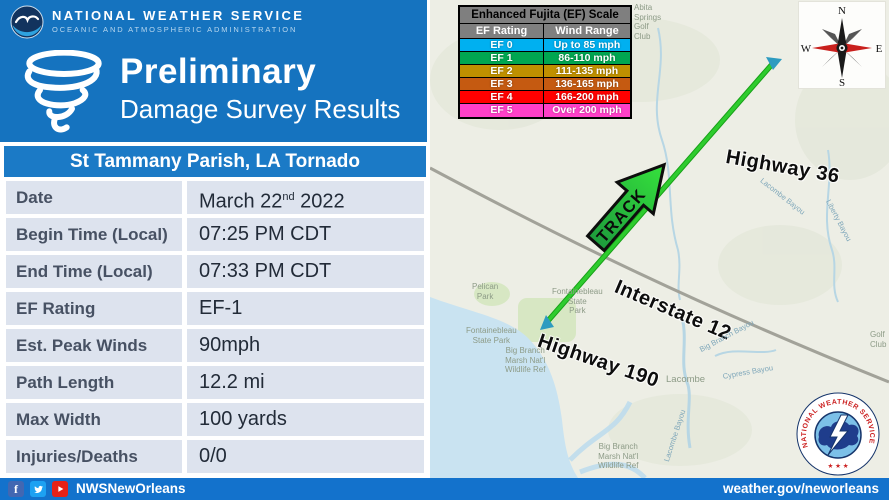 The image size is (889, 500). I want to click on table-row-date: Date March 22nd 2022, so click(215, 197).